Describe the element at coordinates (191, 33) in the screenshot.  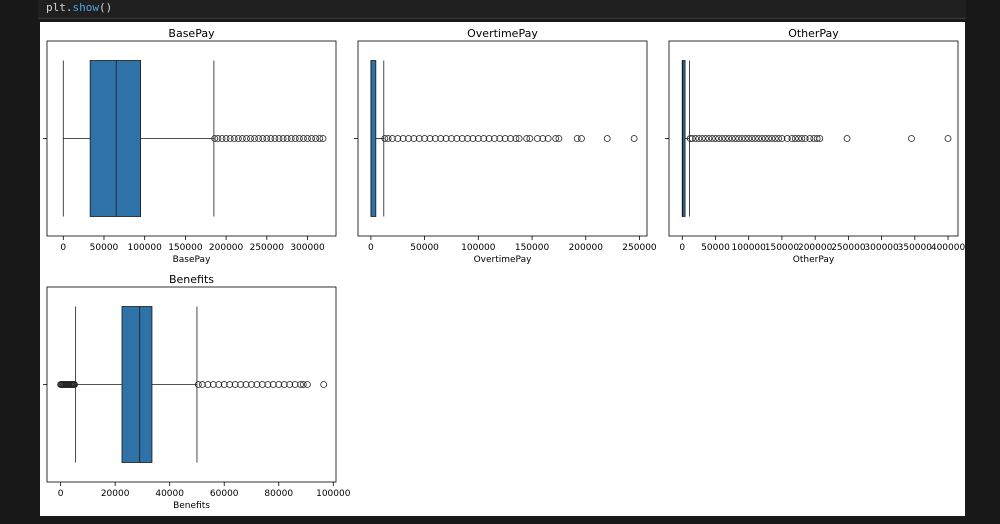
I see `chart-title: BasePay` at that location.